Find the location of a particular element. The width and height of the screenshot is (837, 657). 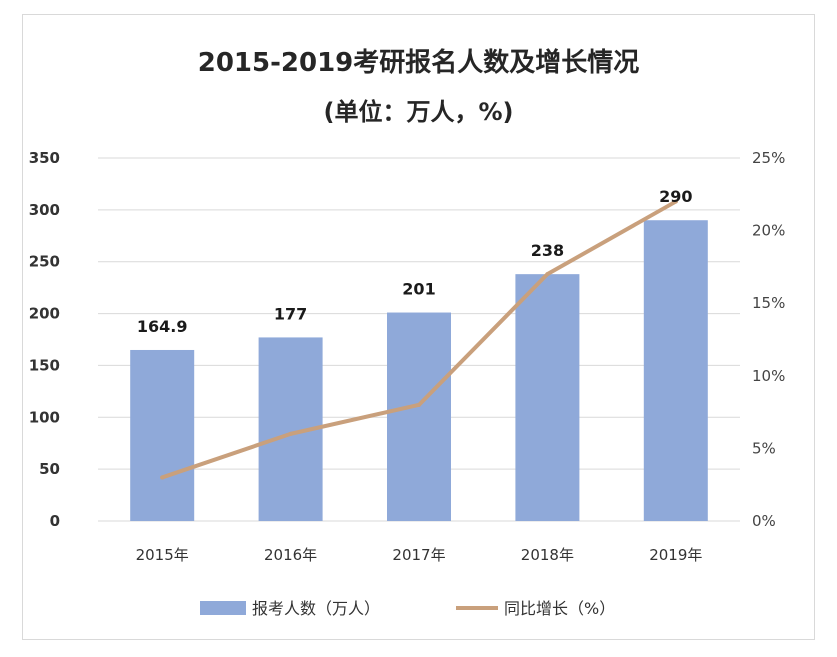

x-tick-label: 2015年 is located at coordinates (162, 555).